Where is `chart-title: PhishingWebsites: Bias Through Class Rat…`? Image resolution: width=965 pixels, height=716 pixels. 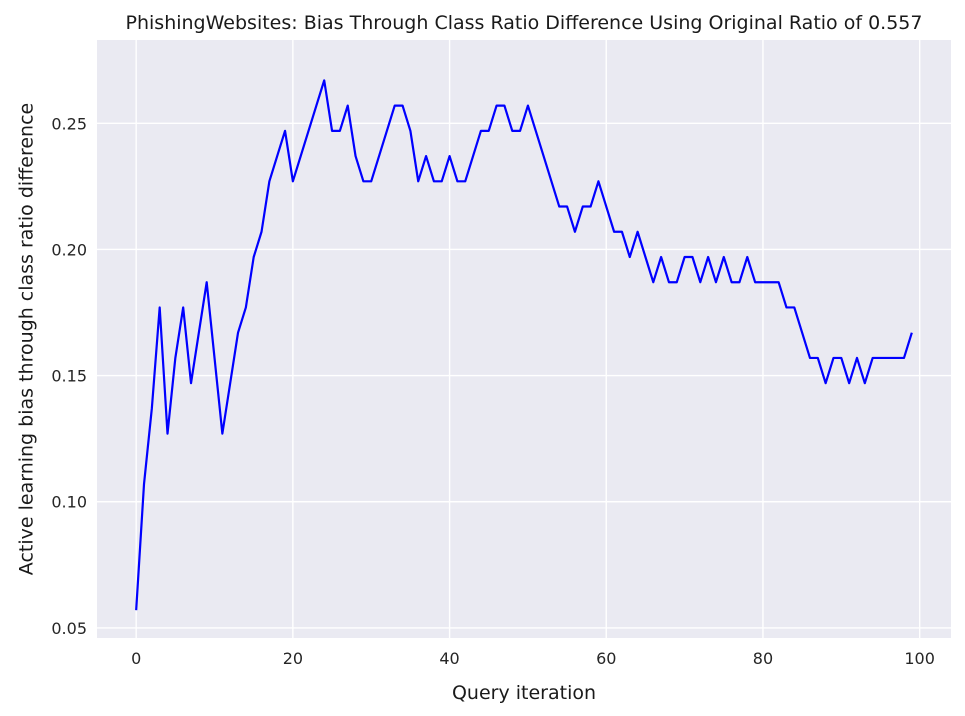 chart-title: PhishingWebsites: Bias Through Class Rat… is located at coordinates (524, 23).